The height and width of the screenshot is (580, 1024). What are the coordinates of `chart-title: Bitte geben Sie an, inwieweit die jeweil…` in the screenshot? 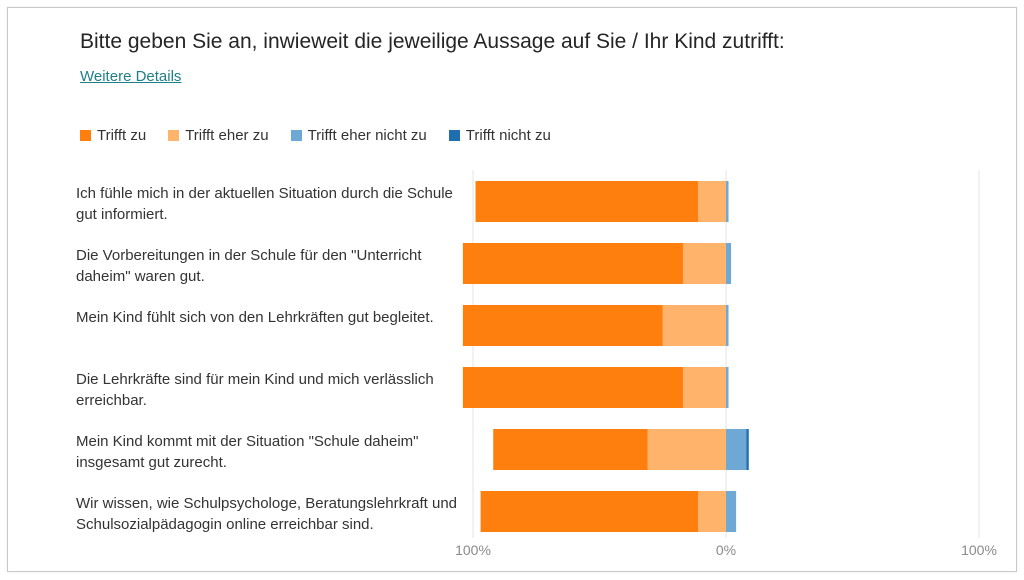 It's located at (432, 41).